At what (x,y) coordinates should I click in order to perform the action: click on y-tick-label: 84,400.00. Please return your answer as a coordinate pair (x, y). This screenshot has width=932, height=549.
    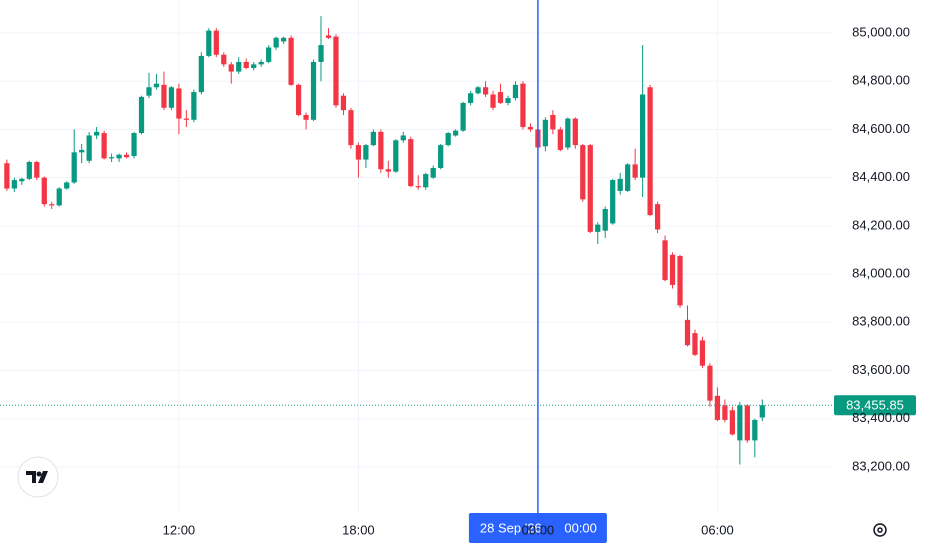
    Looking at the image, I should click on (881, 176).